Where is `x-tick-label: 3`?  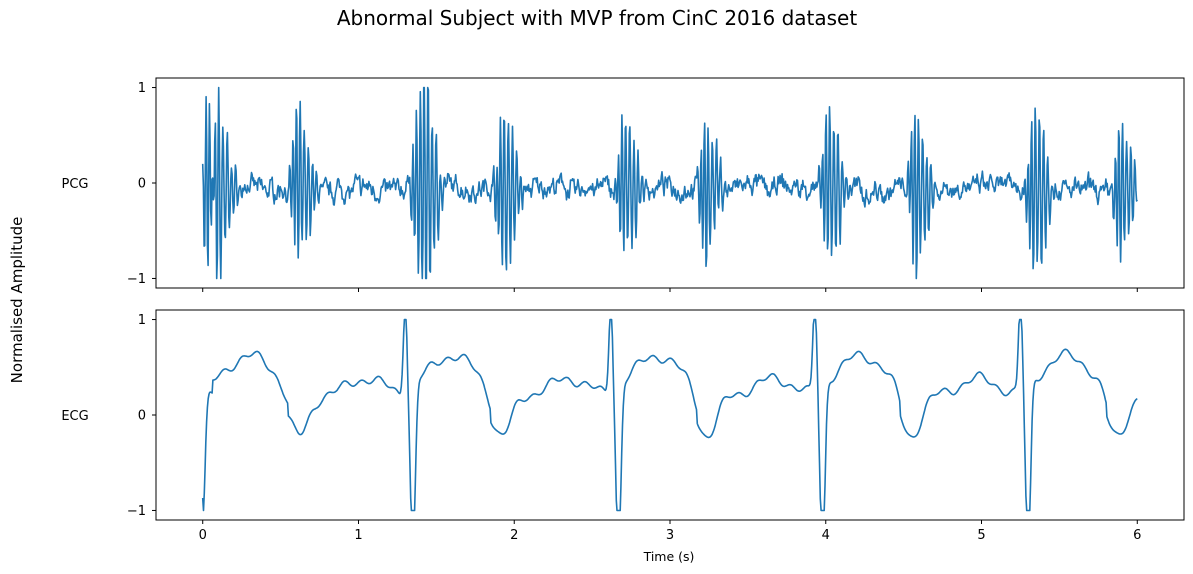
x-tick-label: 3 is located at coordinates (670, 535).